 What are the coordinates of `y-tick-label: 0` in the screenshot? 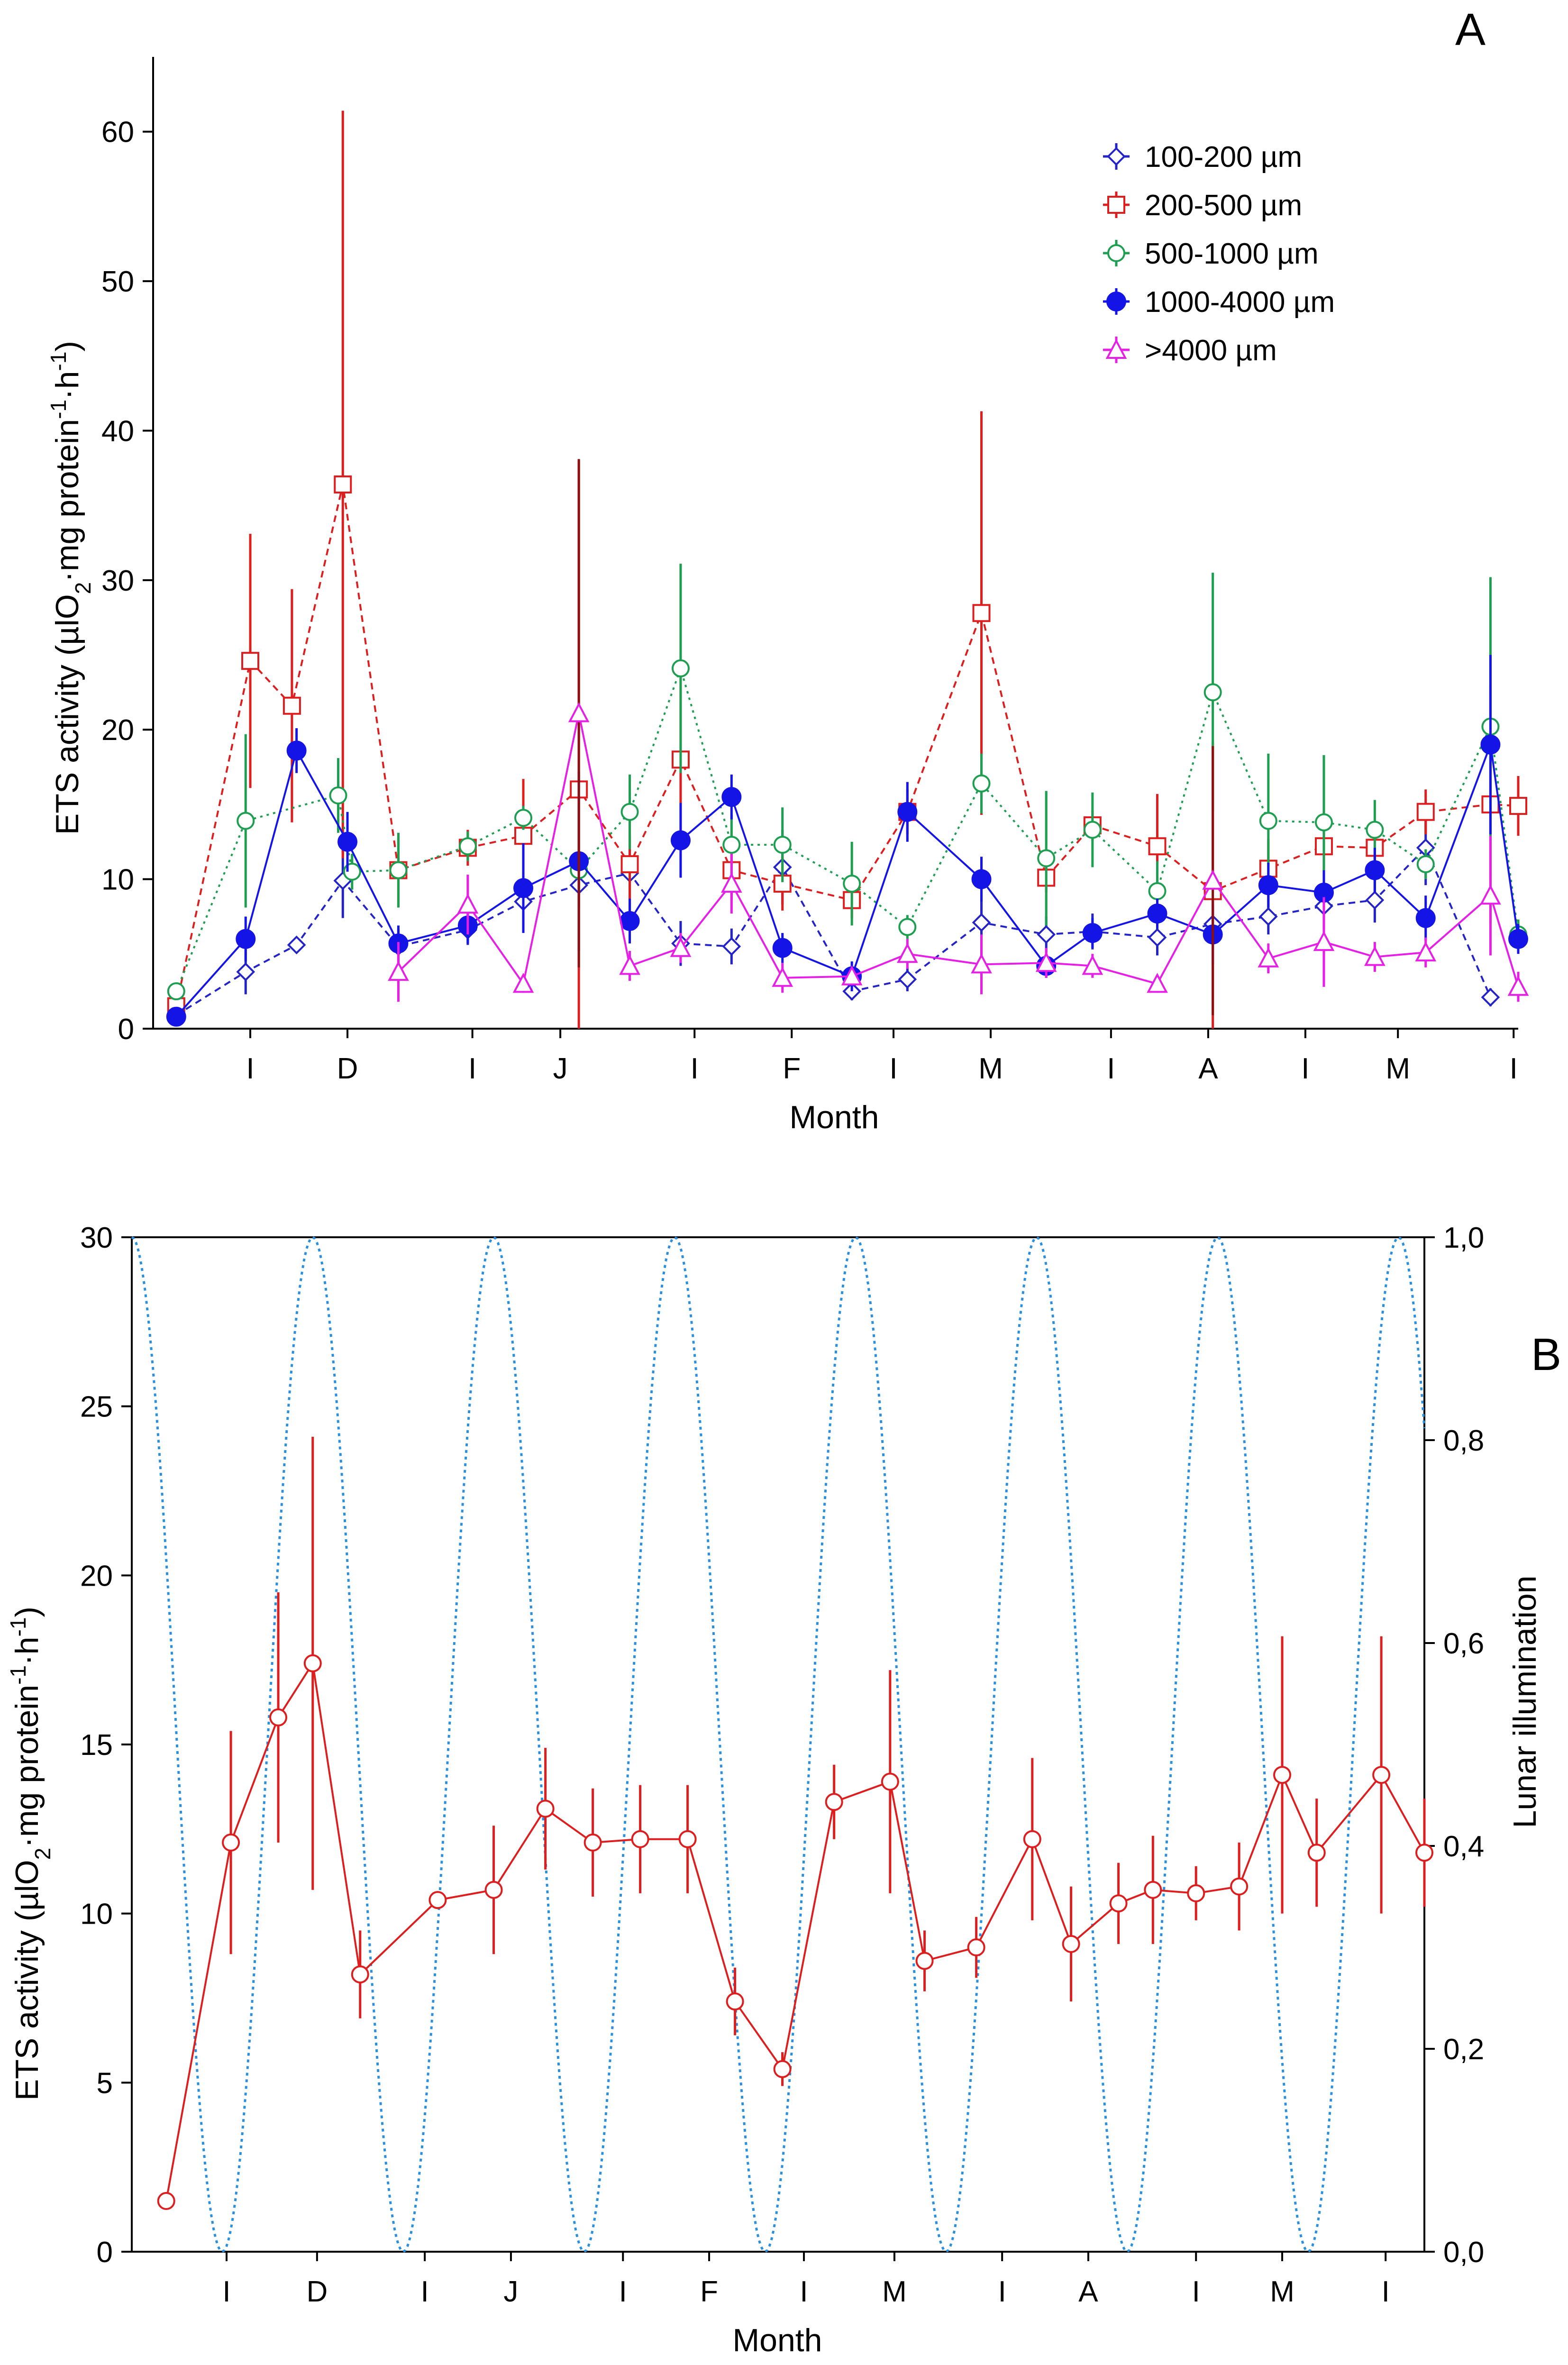 It's located at (105, 2252).